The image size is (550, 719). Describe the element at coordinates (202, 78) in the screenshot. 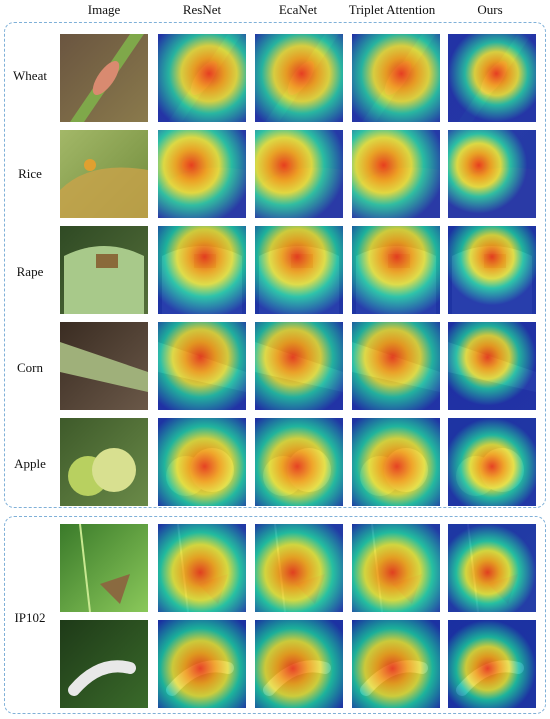

I see `cell-wheat-resnet` at that location.